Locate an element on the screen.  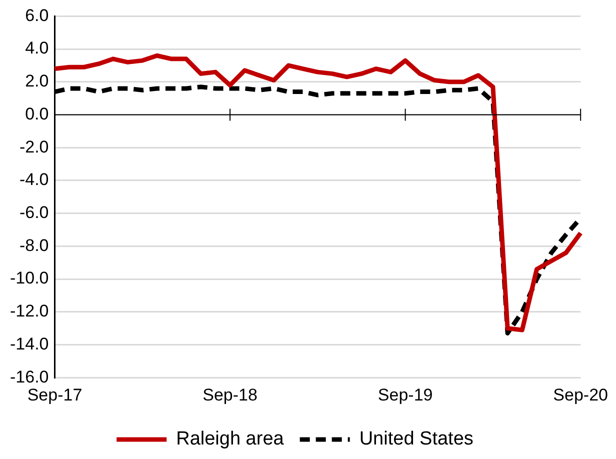
y-tick-label: -2.0 is located at coordinates (34, 146).